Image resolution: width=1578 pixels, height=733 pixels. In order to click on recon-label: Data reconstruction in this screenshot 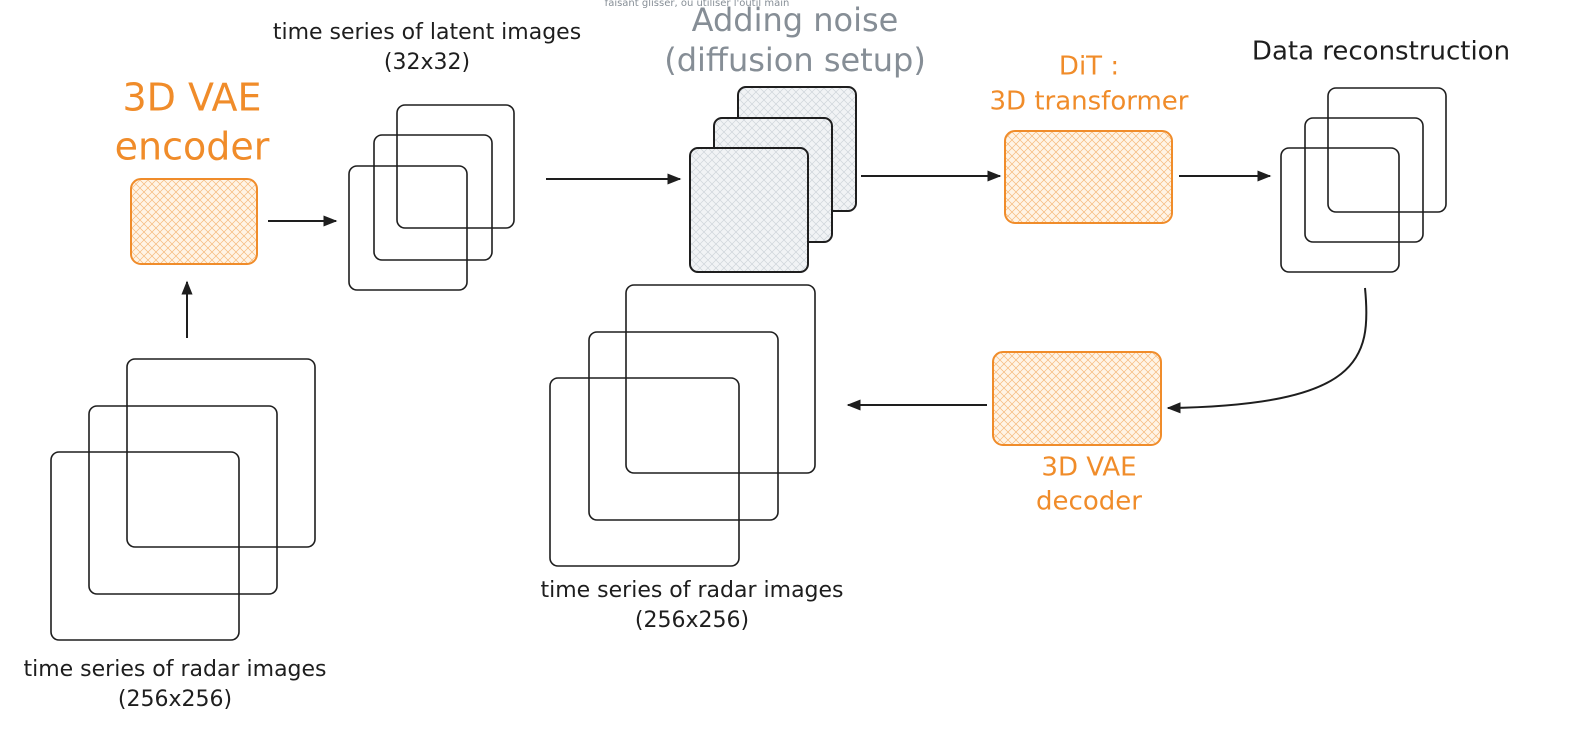, I will do `click(1381, 52)`.